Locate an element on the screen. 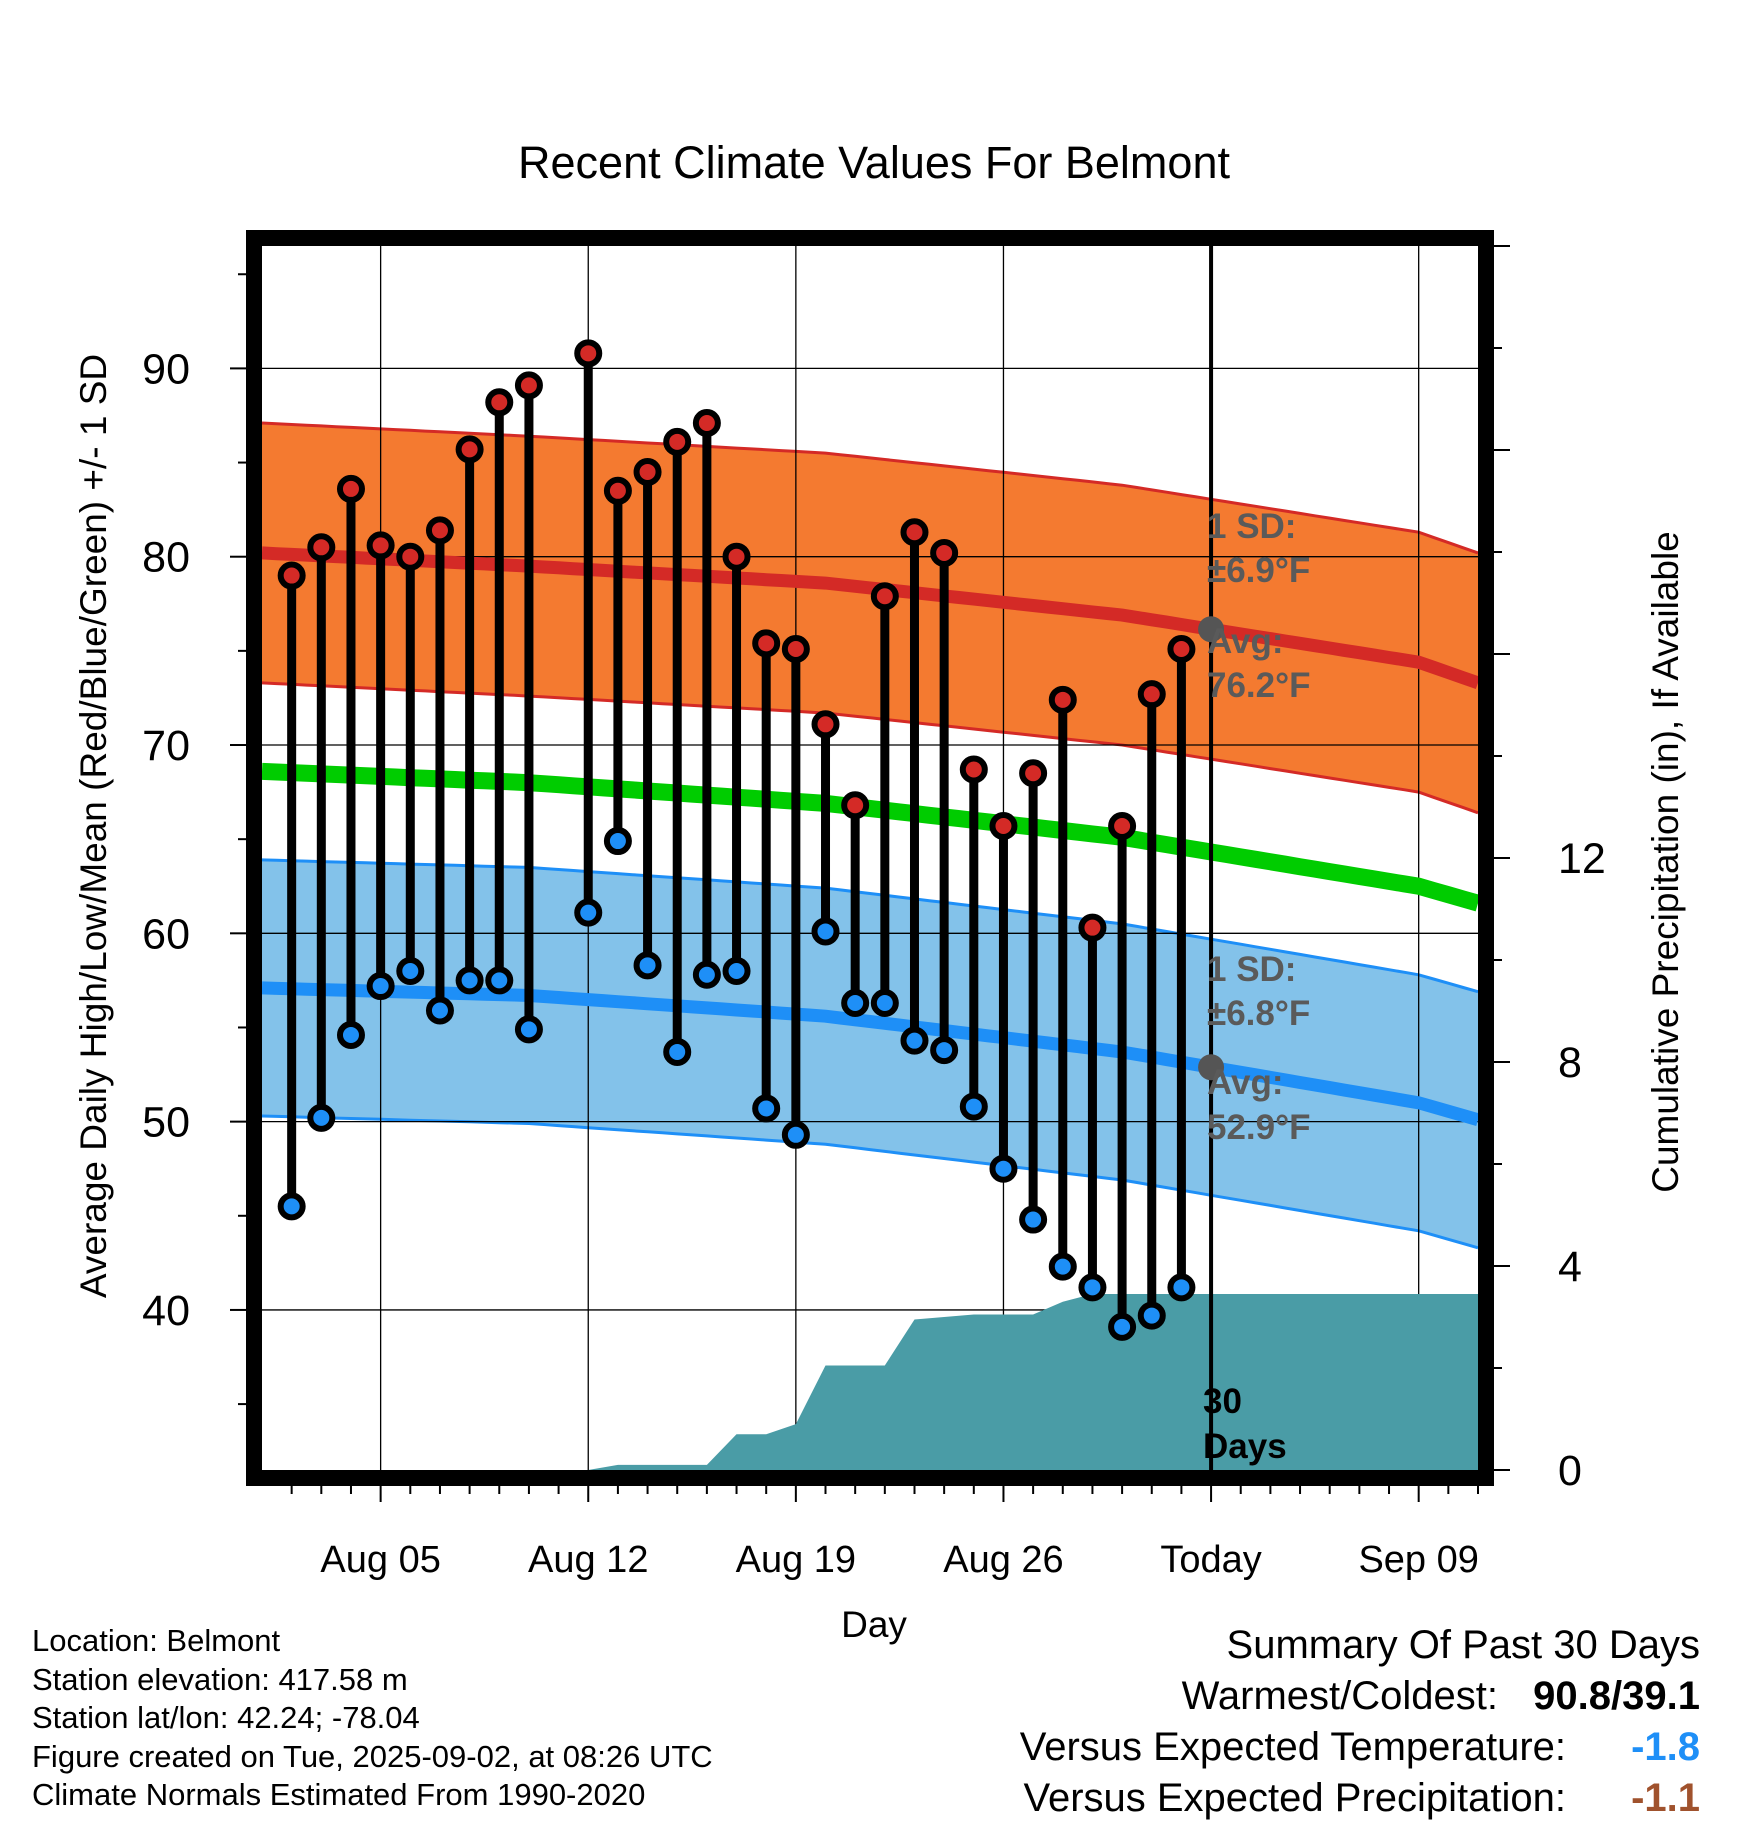 This screenshot has height=1828, width=1748. x-tick-label-1: Aug 12 is located at coordinates (588, 1560).